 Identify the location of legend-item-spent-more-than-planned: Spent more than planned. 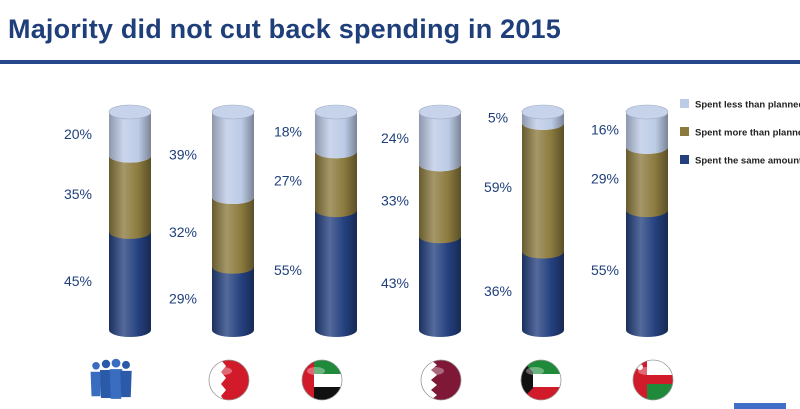
(740, 133).